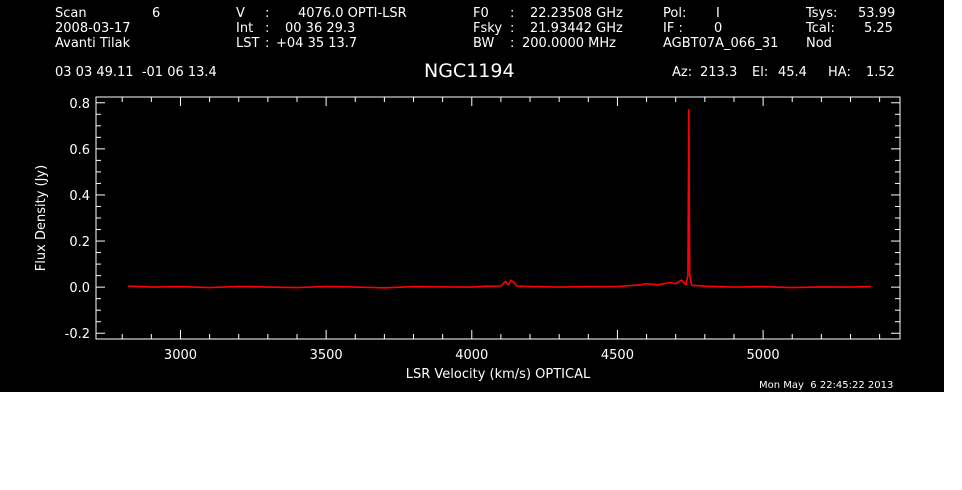 This screenshot has height=490, width=962. What do you see at coordinates (673, 28) in the screenshot?
I see `if-label: IF :` at bounding box center [673, 28].